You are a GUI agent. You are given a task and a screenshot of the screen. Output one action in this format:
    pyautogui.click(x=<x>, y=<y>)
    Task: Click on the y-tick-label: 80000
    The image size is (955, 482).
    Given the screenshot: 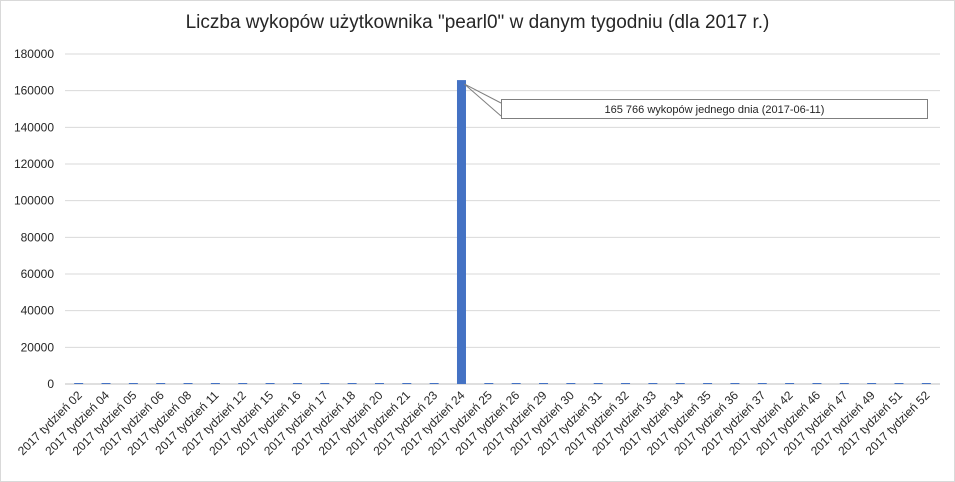 What is the action you would take?
    pyautogui.click(x=38, y=237)
    